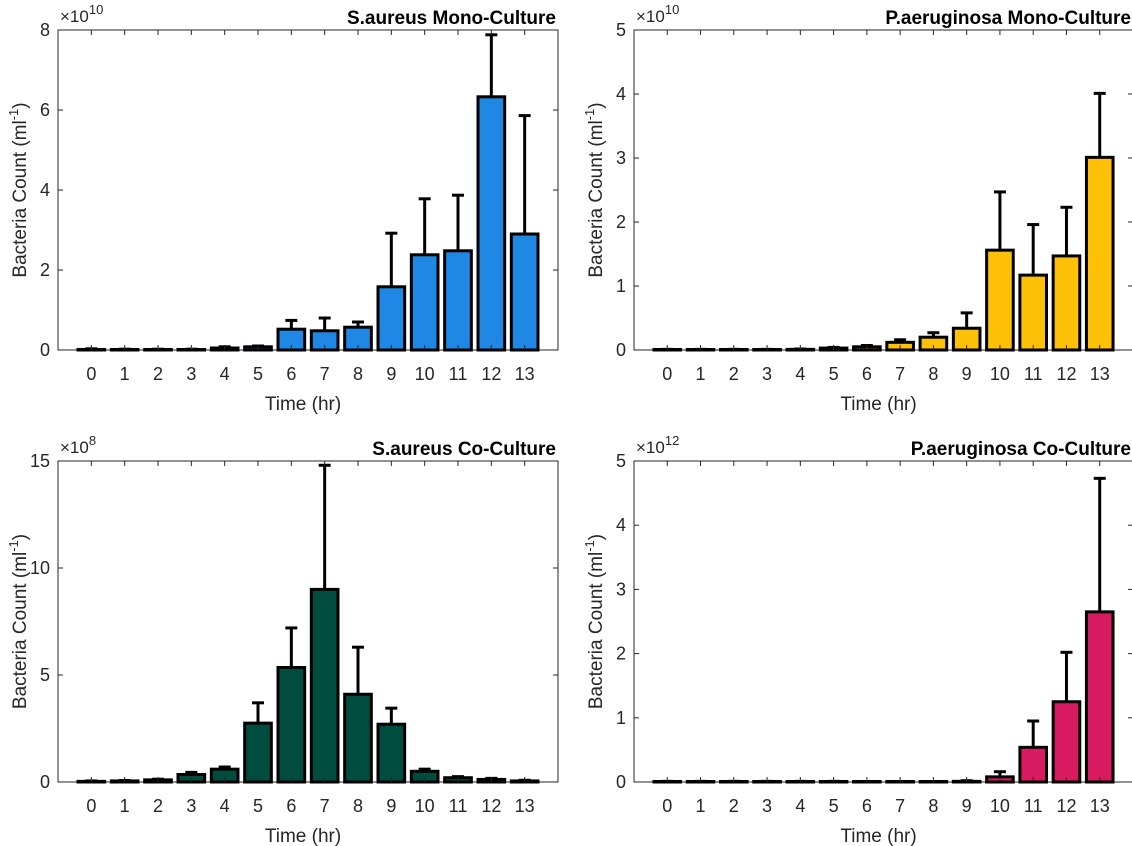 Image resolution: width=1132 pixels, height=846 pixels. I want to click on y-axis-exponent: ×10⁸, so click(78, 445).